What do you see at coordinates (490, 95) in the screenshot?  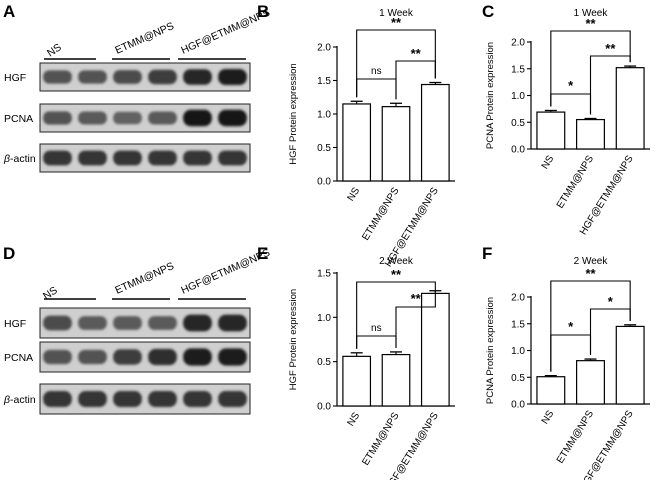 I see `chart-c-y-label: PCNA Protein expression` at bounding box center [490, 95].